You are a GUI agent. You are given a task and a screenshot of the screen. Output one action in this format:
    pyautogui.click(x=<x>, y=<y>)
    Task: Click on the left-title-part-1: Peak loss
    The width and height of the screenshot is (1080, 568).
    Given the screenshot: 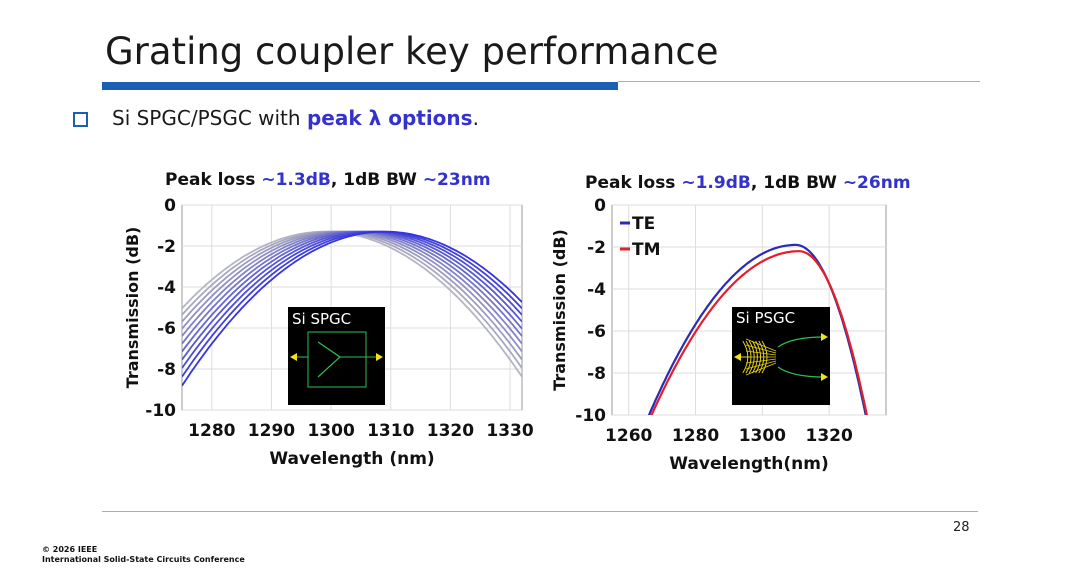 What is the action you would take?
    pyautogui.click(x=213, y=180)
    